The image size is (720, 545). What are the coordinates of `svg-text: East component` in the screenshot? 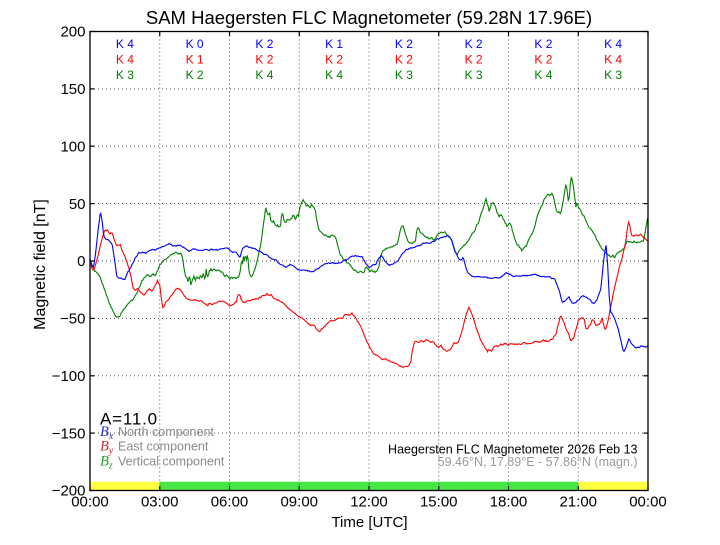 It's located at (163, 447).